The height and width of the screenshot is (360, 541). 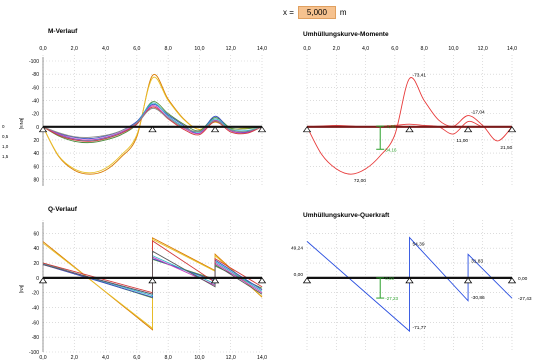 I want to click on m_verlauf-x-tick: 10,0, so click(x=199, y=49).